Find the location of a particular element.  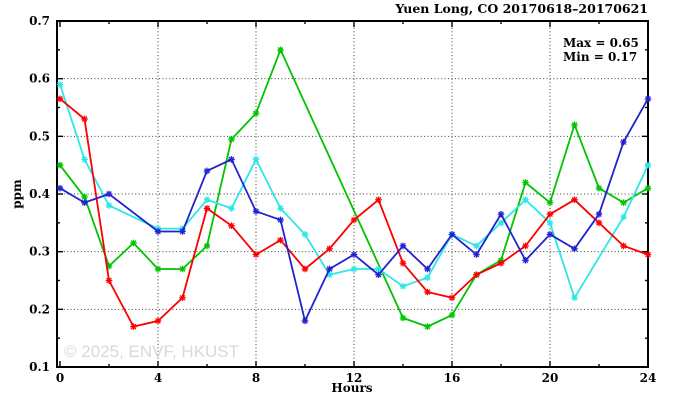

x-tick-label: 16 is located at coordinates (452, 378).